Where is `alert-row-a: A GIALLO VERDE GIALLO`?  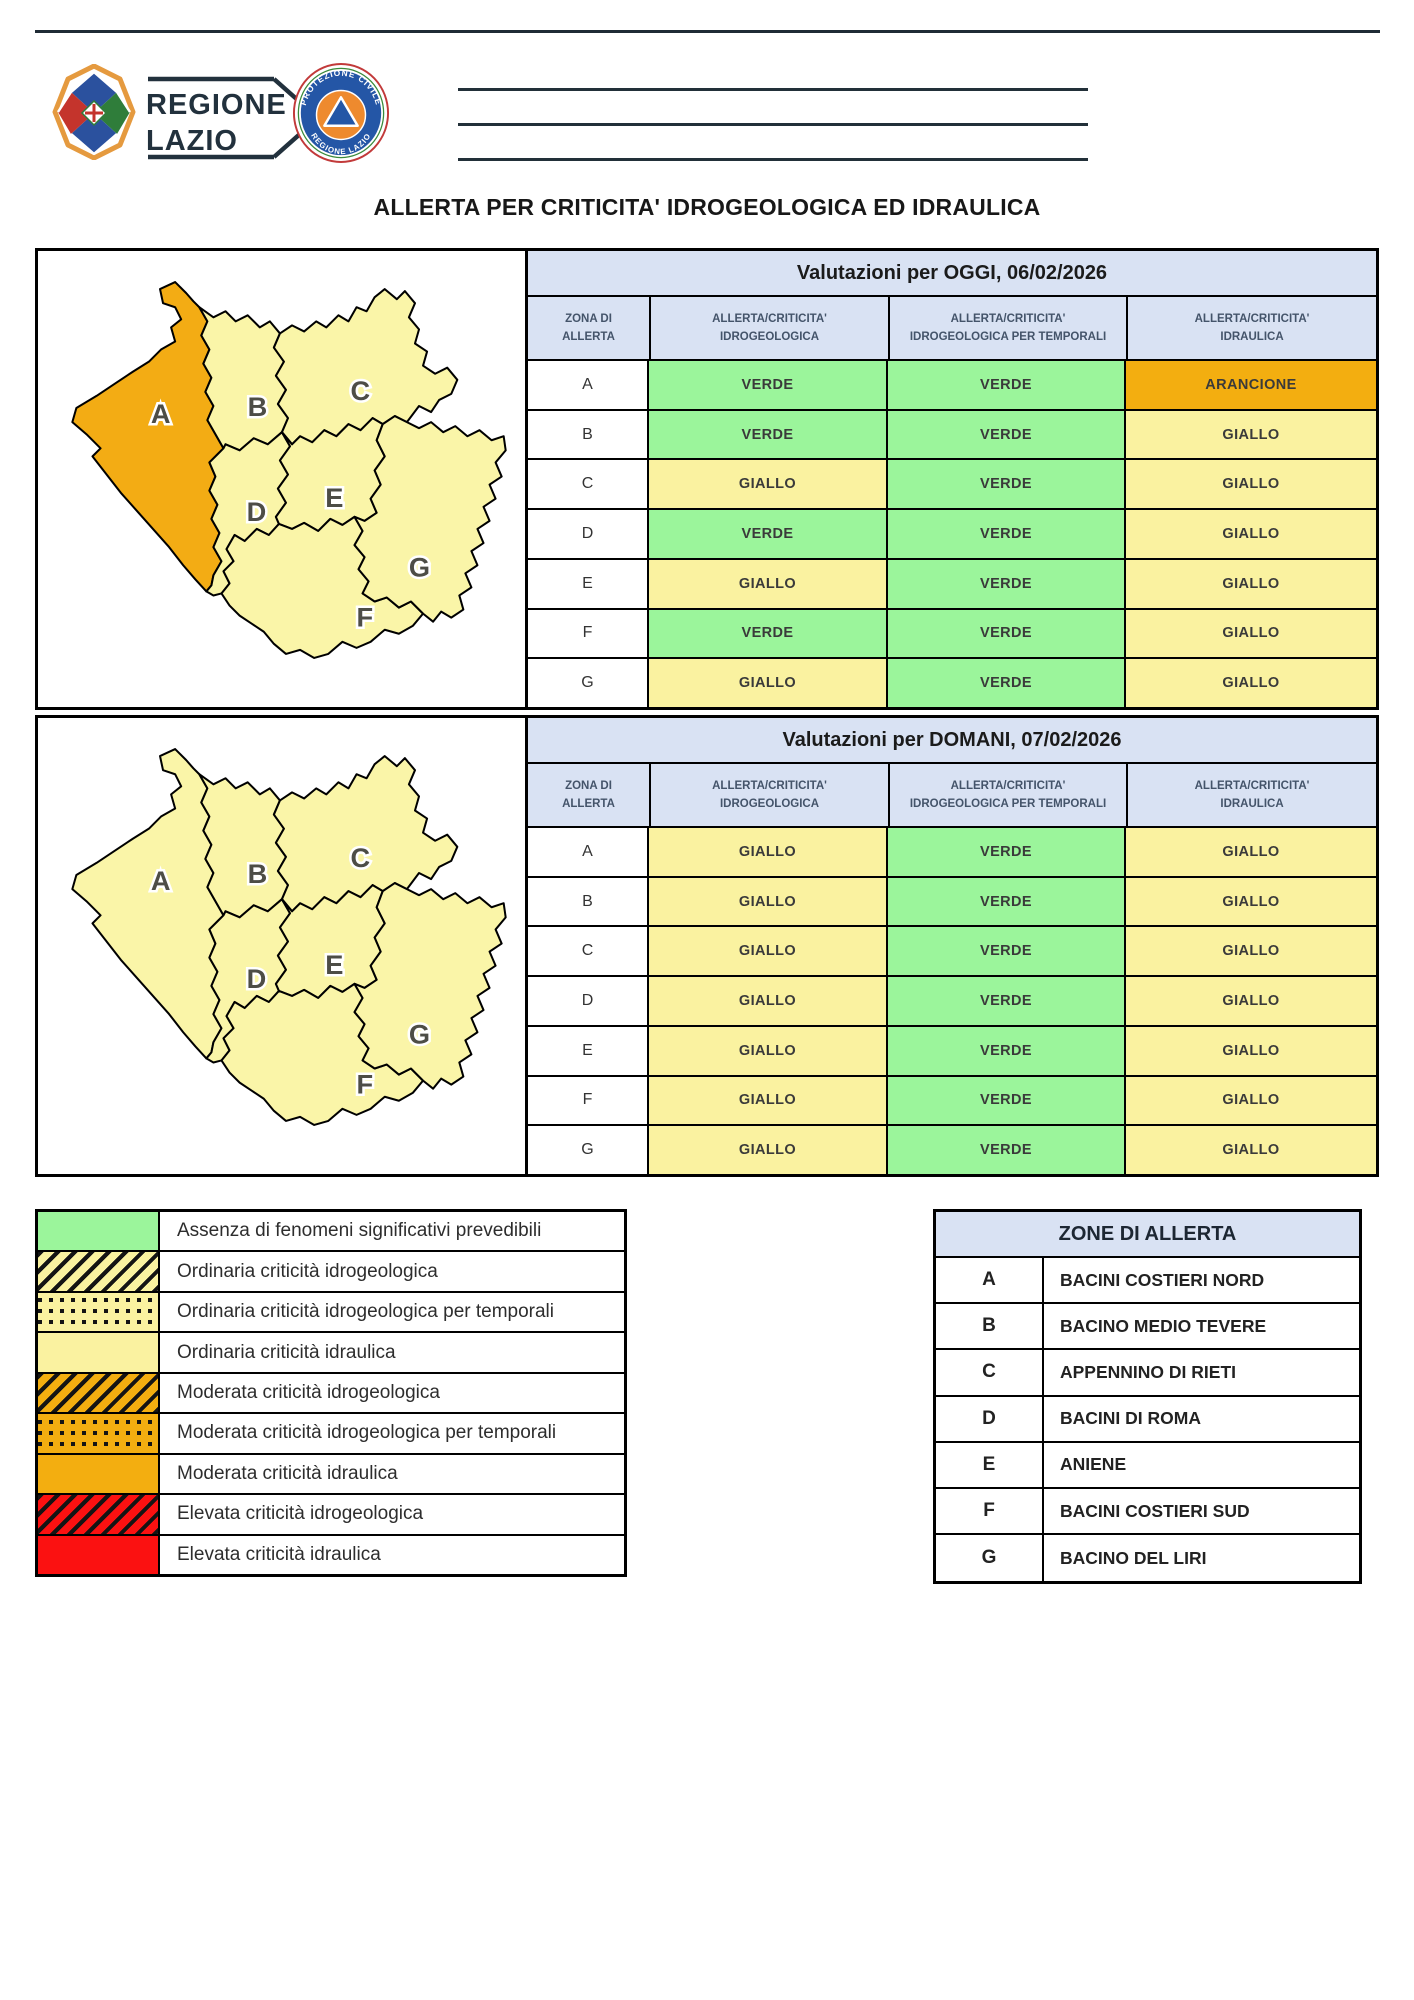 alert-row-a: A GIALLO VERDE GIALLO is located at coordinates (952, 853).